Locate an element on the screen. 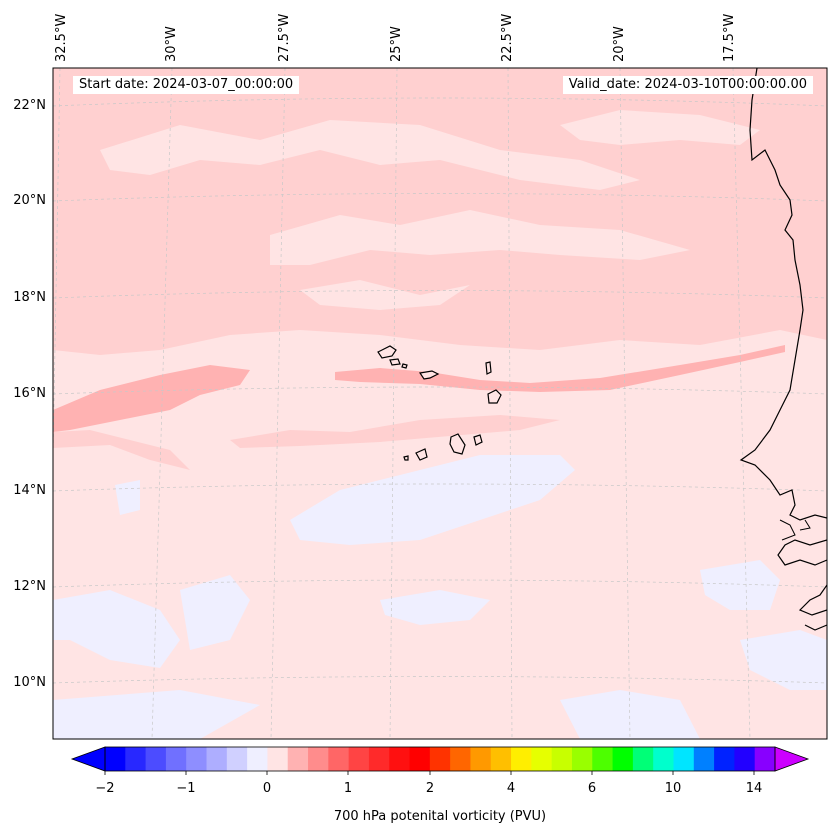 Image resolution: width=837 pixels, height=836 pixels. lon-label-32-5w: 32.5°W is located at coordinates (61, 37).